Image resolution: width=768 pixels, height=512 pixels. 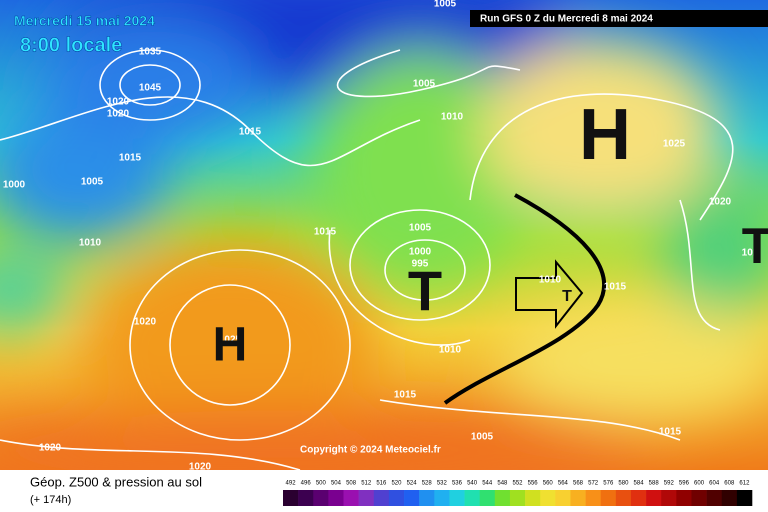 What do you see at coordinates (71, 45) in the screenshot?
I see `time: 8:00 locale` at bounding box center [71, 45].